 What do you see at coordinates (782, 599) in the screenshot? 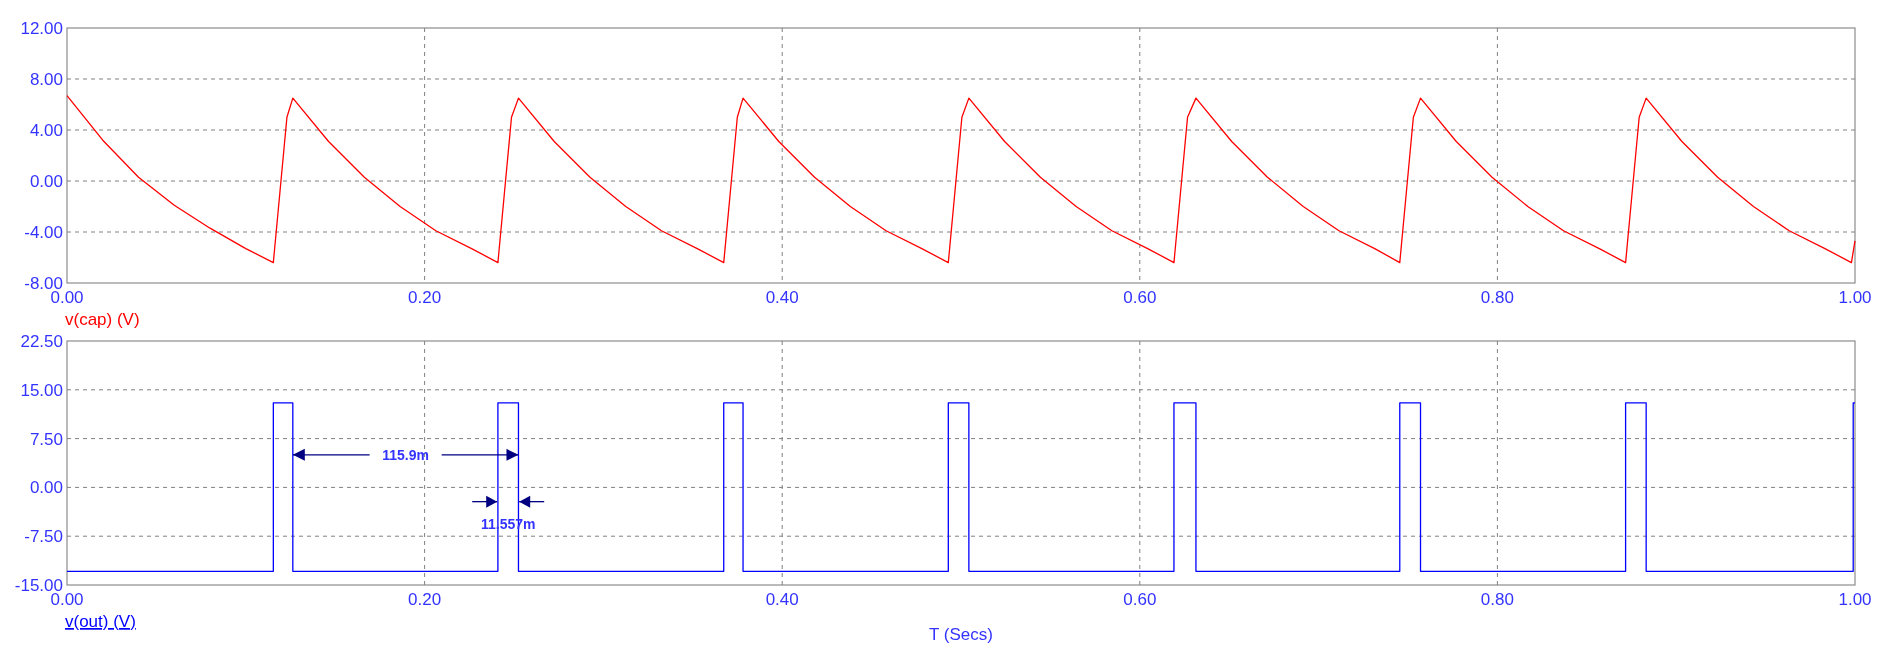
I see `x-tick-label: 0.40` at bounding box center [782, 599].